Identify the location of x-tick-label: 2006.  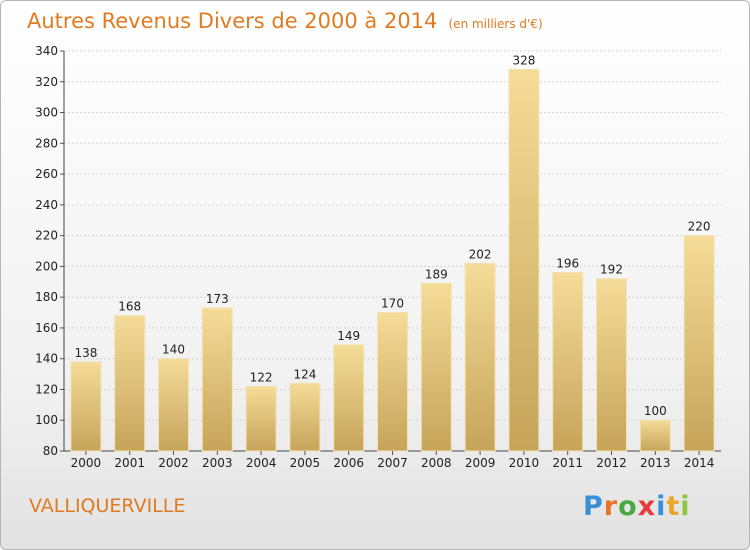
(348, 463).